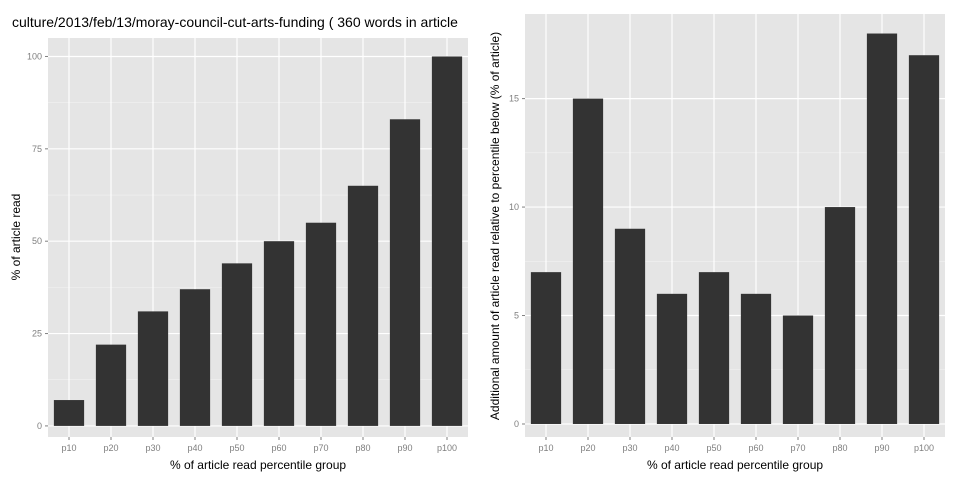 This screenshot has width=960, height=480. Describe the element at coordinates (37, 241) in the screenshot. I see `left-y-tick-label: 50` at that location.